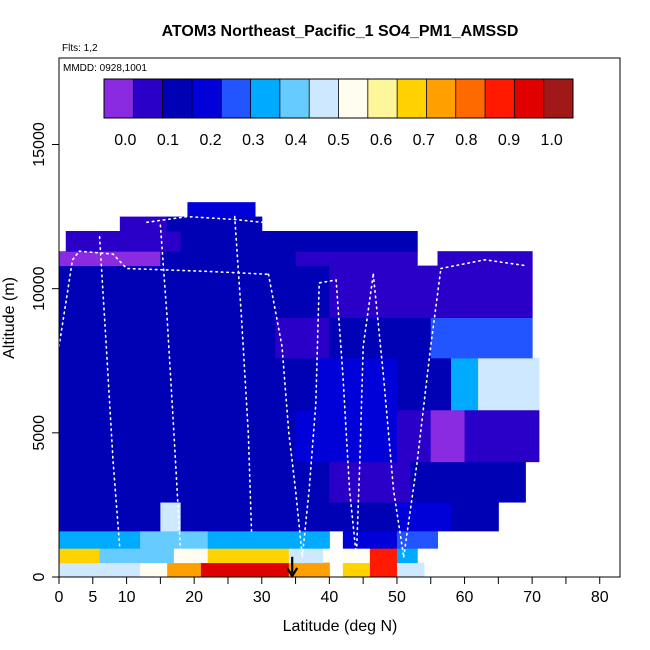  I want to click on mmdd-label: MMDD: 0928,1001, so click(105, 68).